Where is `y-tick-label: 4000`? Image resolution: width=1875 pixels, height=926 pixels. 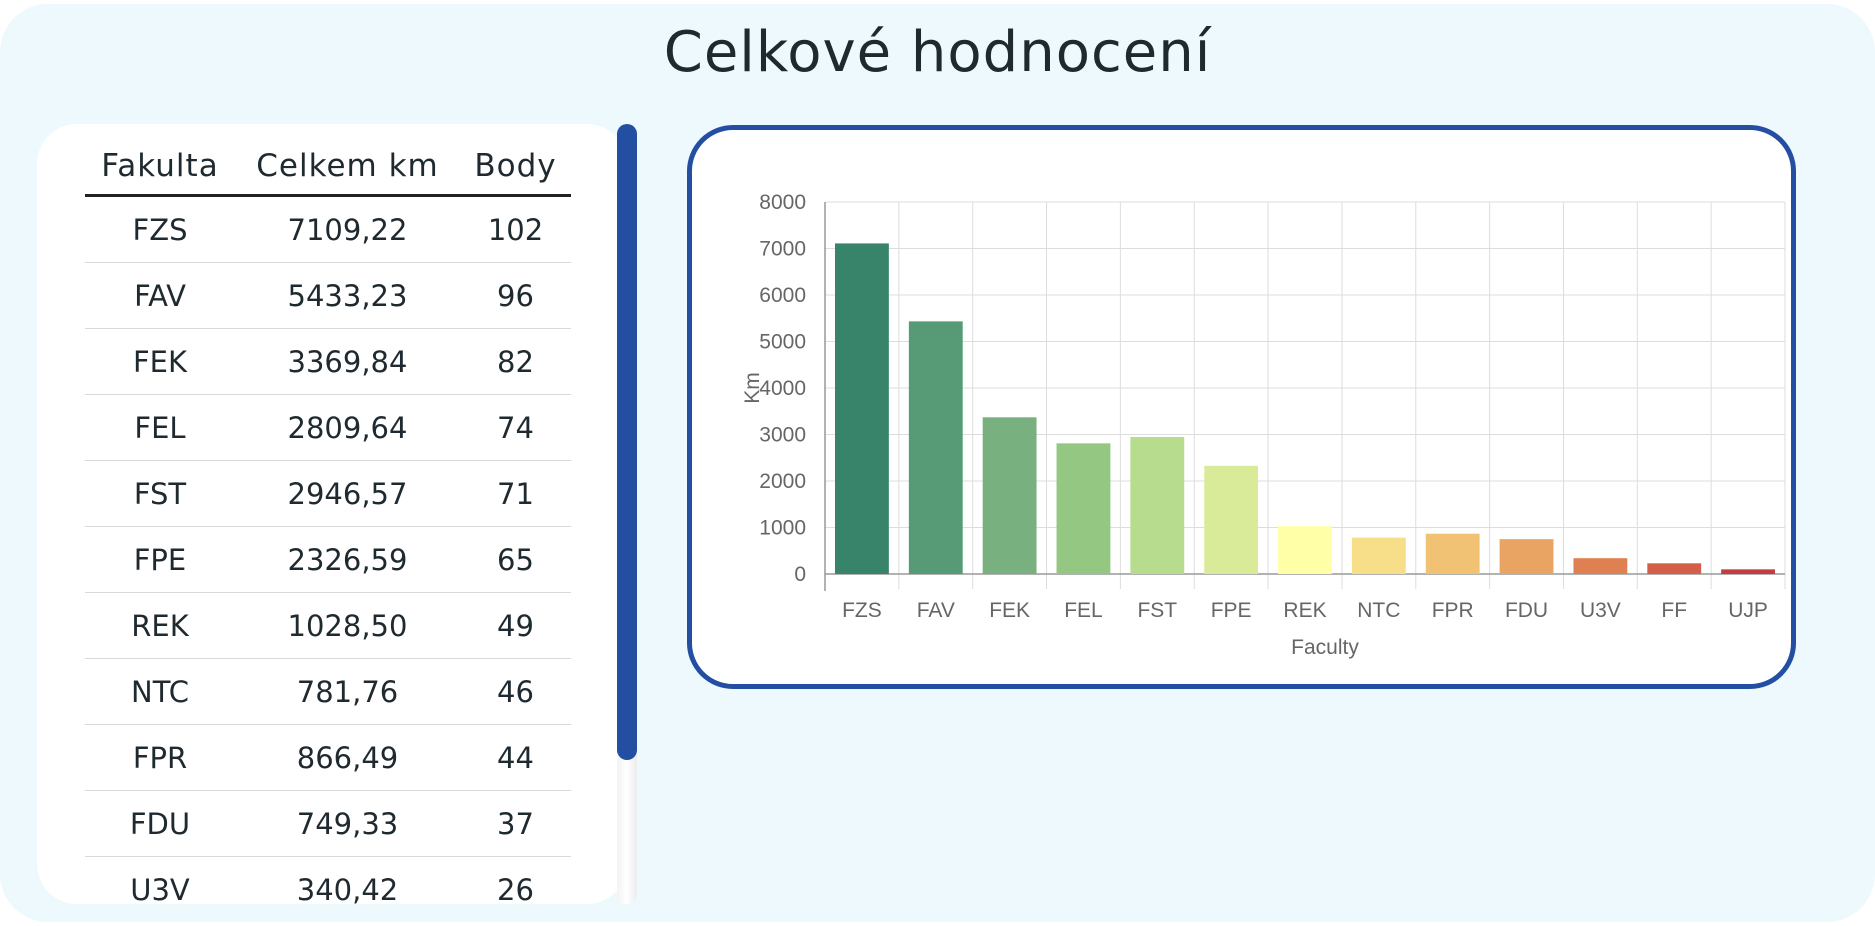
y-tick-label: 4000 is located at coordinates (782, 388).